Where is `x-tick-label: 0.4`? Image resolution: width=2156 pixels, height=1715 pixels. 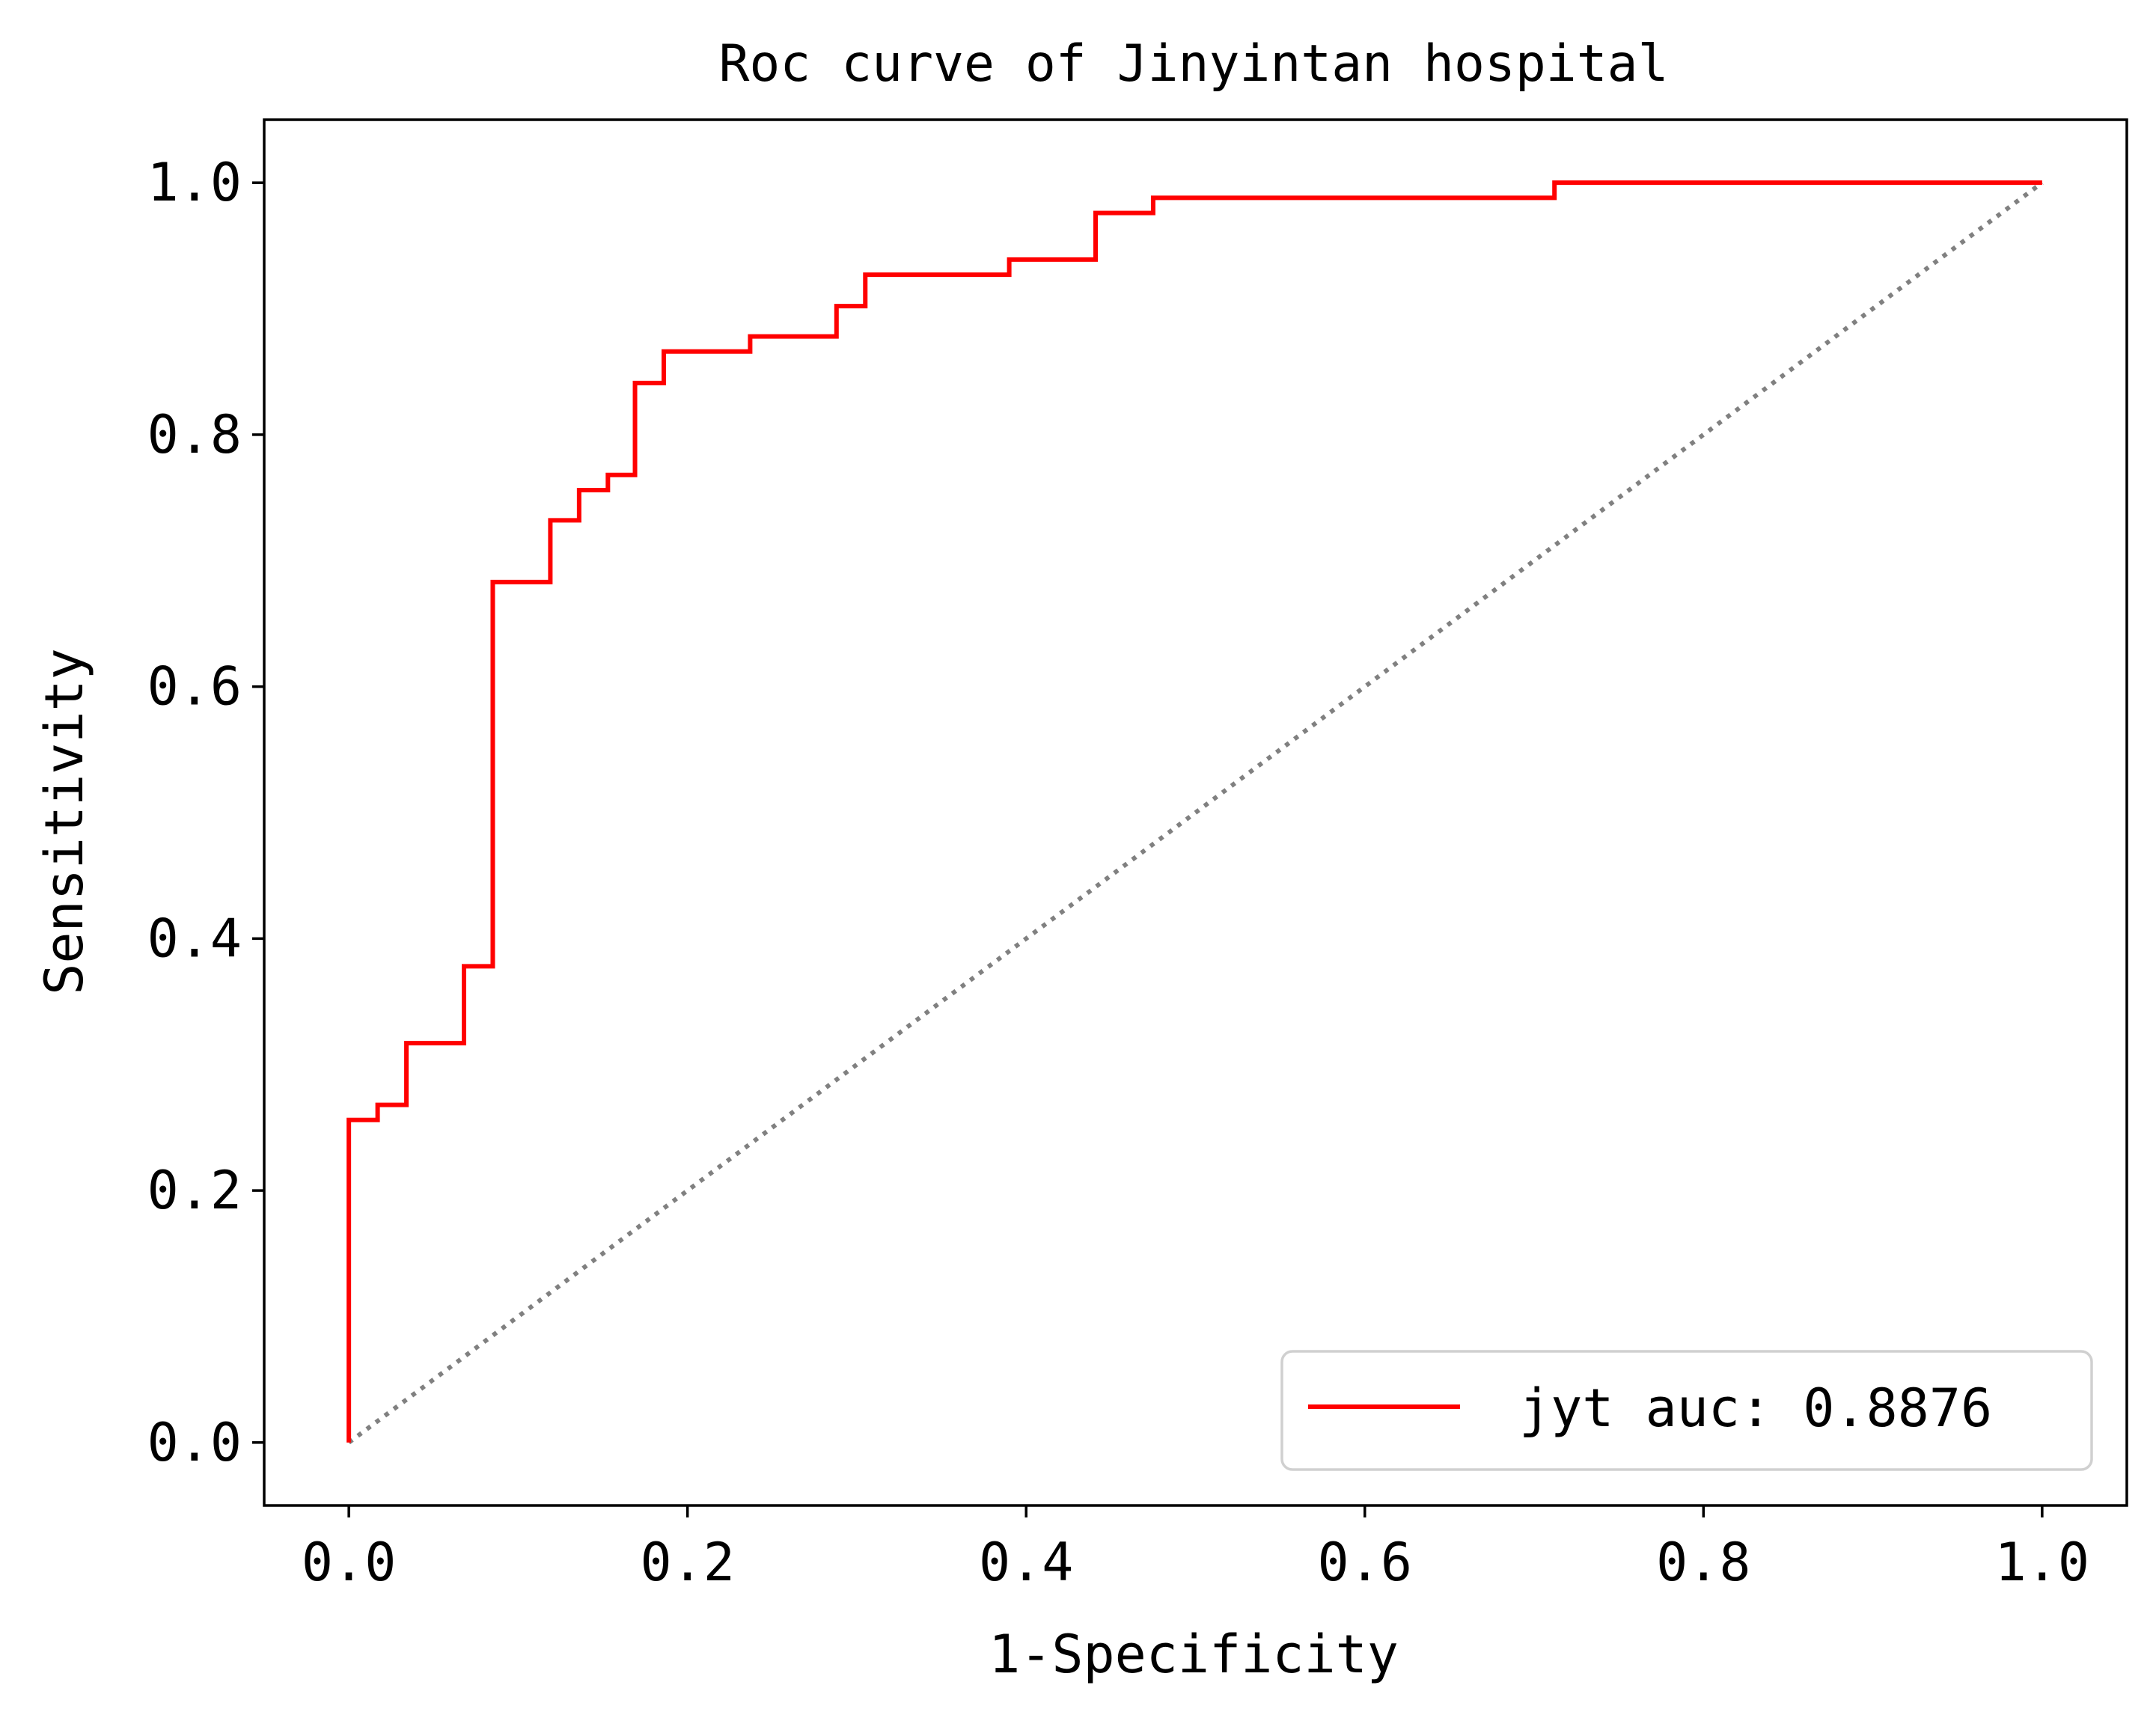 x-tick-label: 0.4 is located at coordinates (1026, 1562).